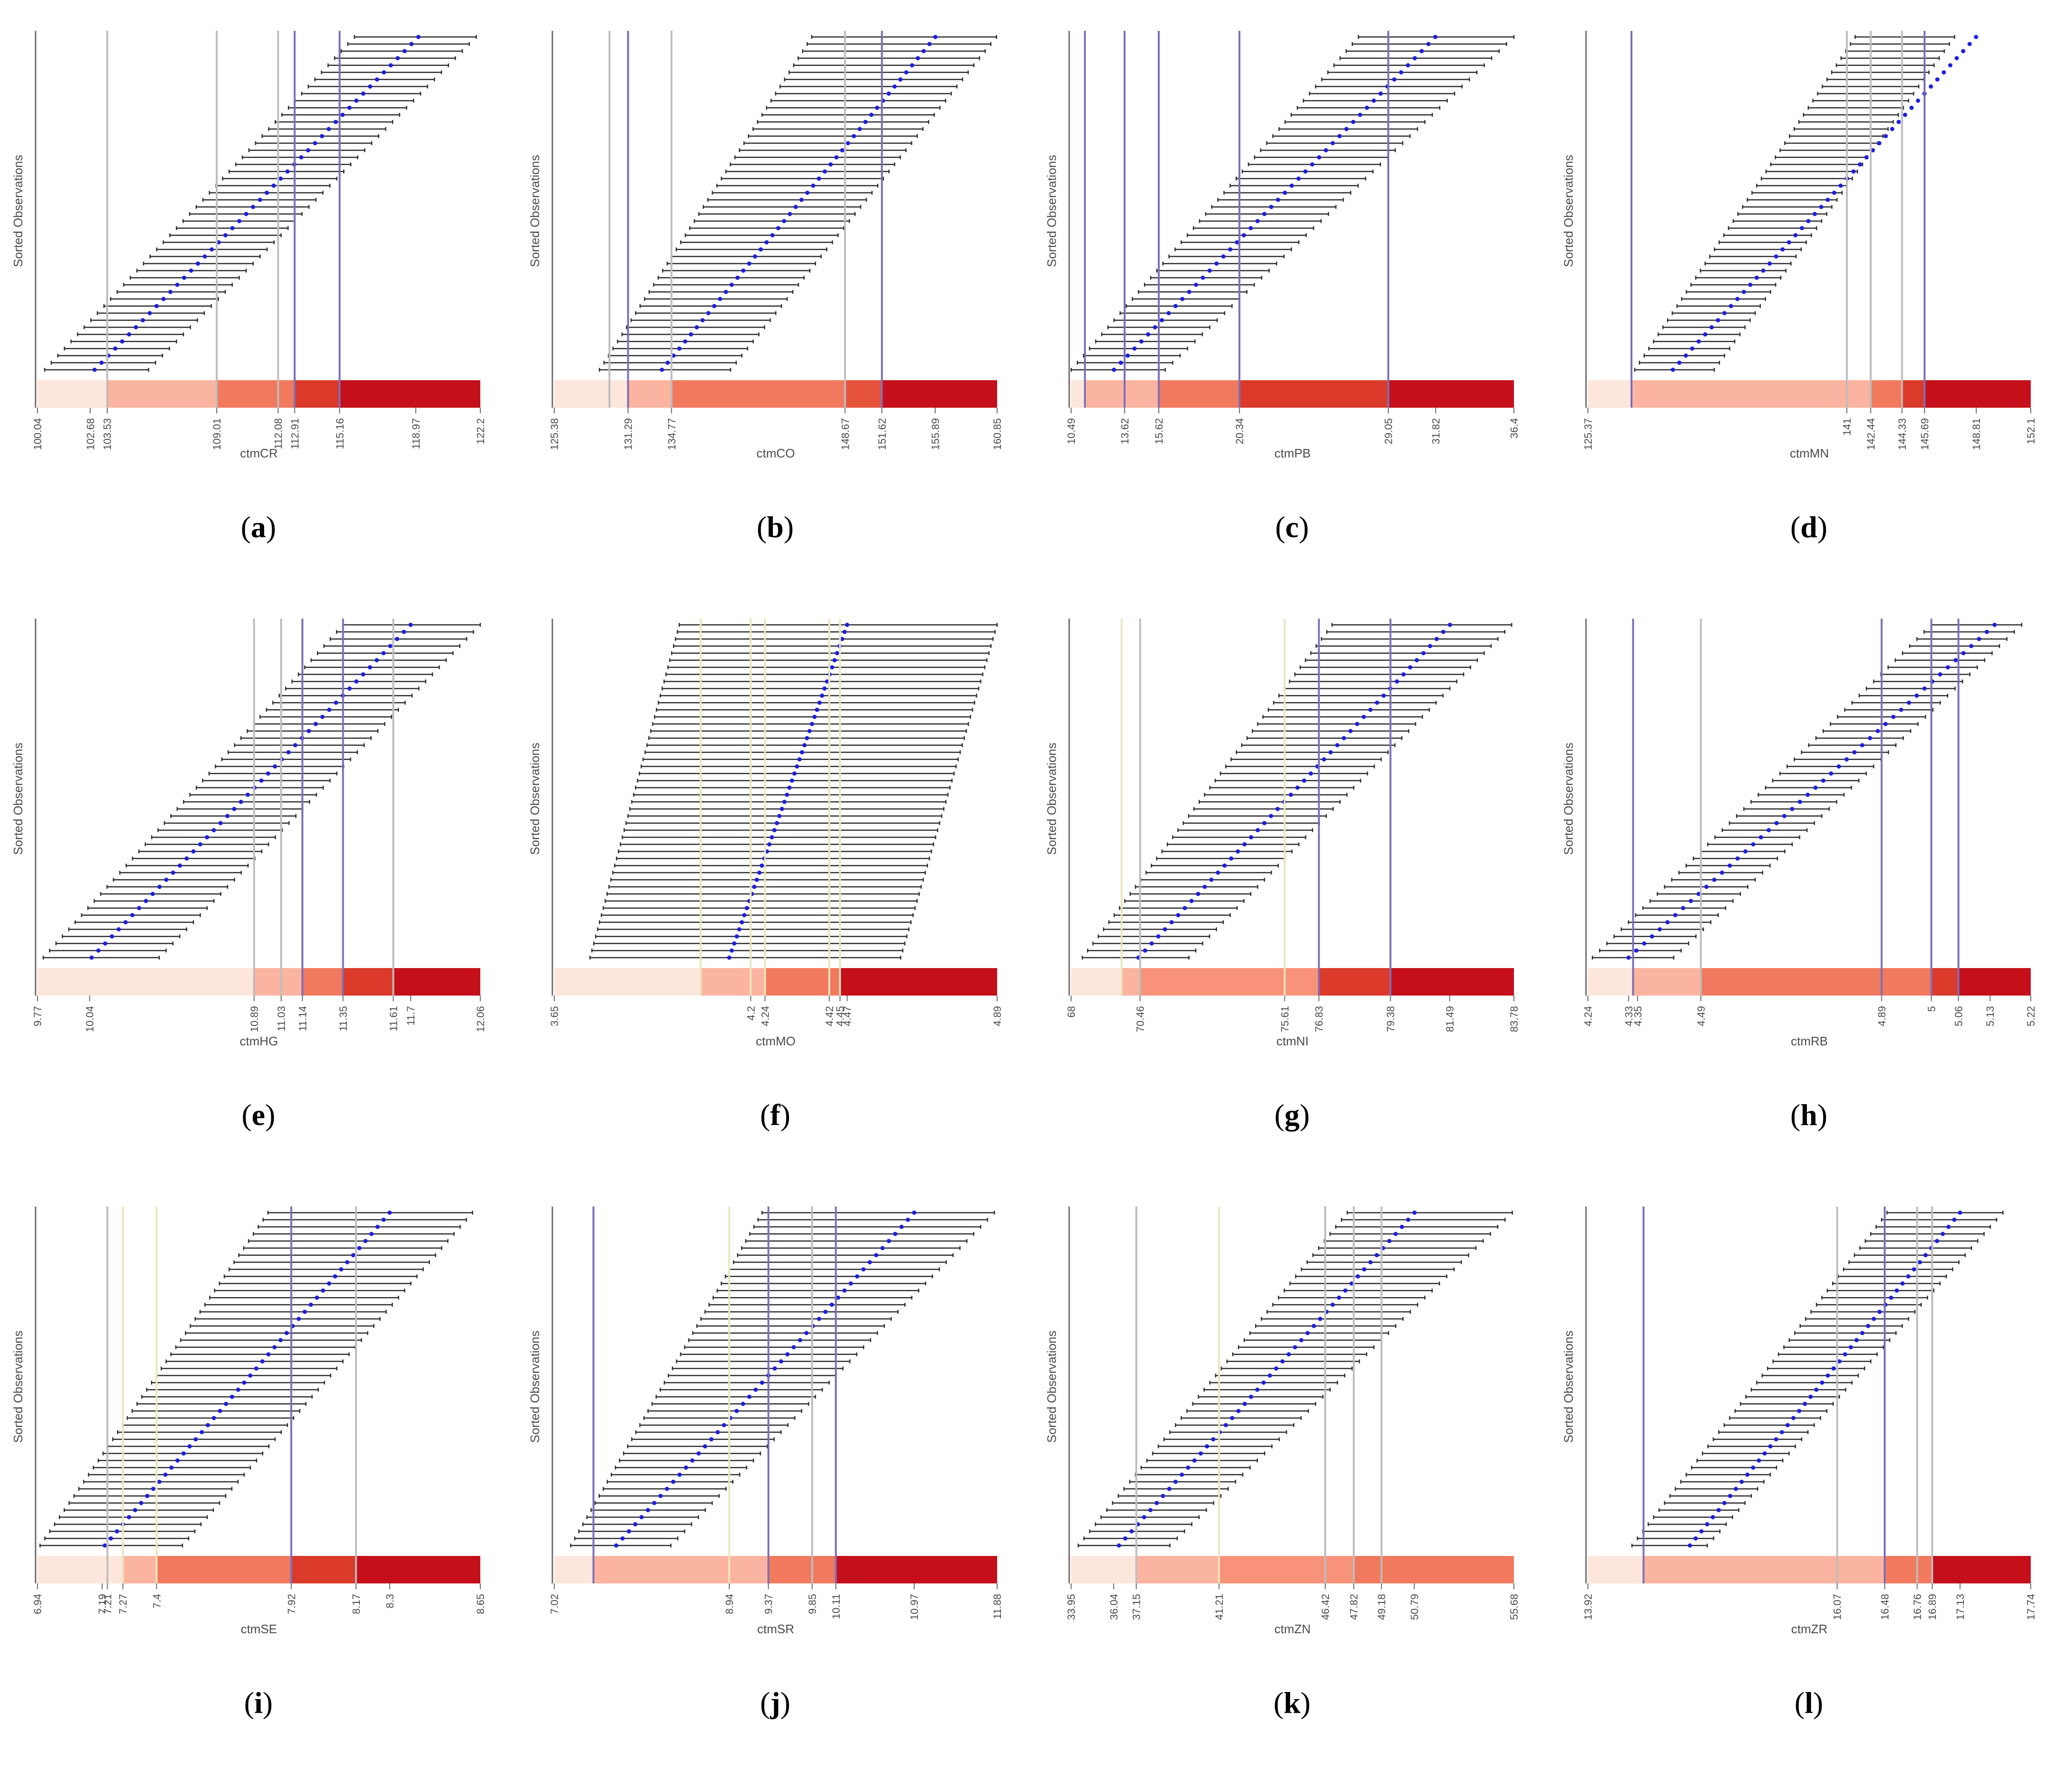 Image resolution: width=2072 pixels, height=1765 pixels. Describe the element at coordinates (847, 1016) in the screenshot. I see `x-tick-label: 4.47` at that location.